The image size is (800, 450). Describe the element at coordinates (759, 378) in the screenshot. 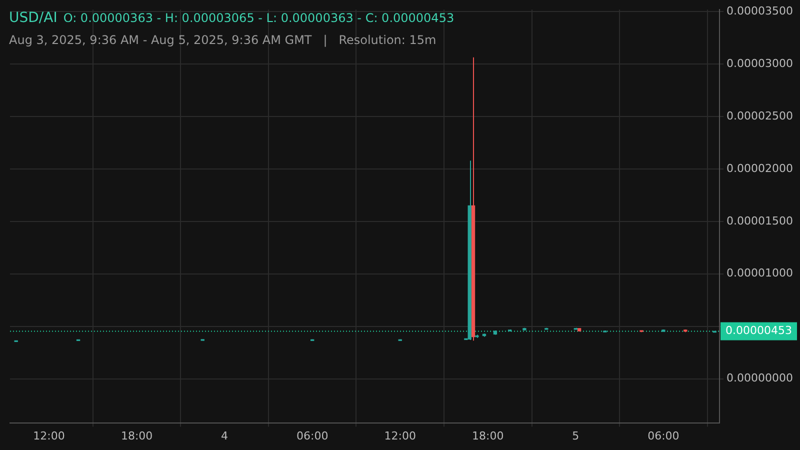

I see `y-tick-label: 0.00000000` at that location.